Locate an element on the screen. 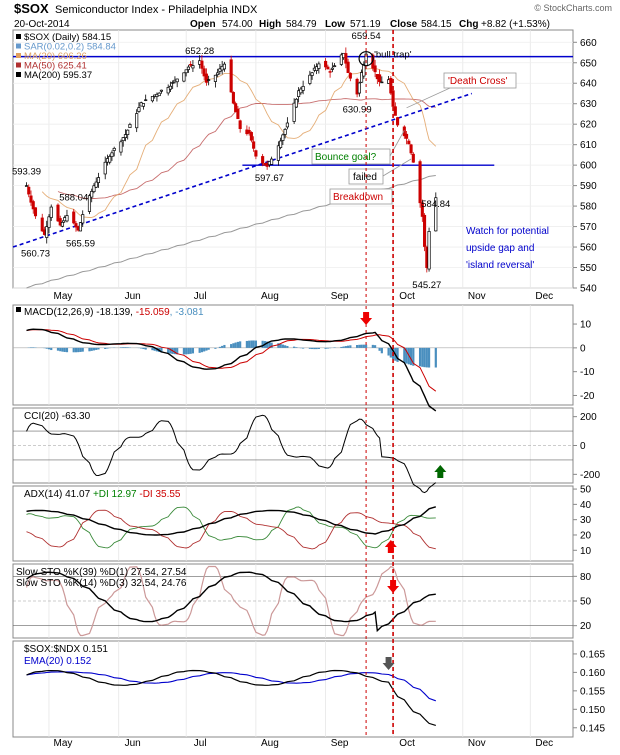 This screenshot has height=755, width=620. cci-legend: CCI(20) -63.30 is located at coordinates (57, 416).